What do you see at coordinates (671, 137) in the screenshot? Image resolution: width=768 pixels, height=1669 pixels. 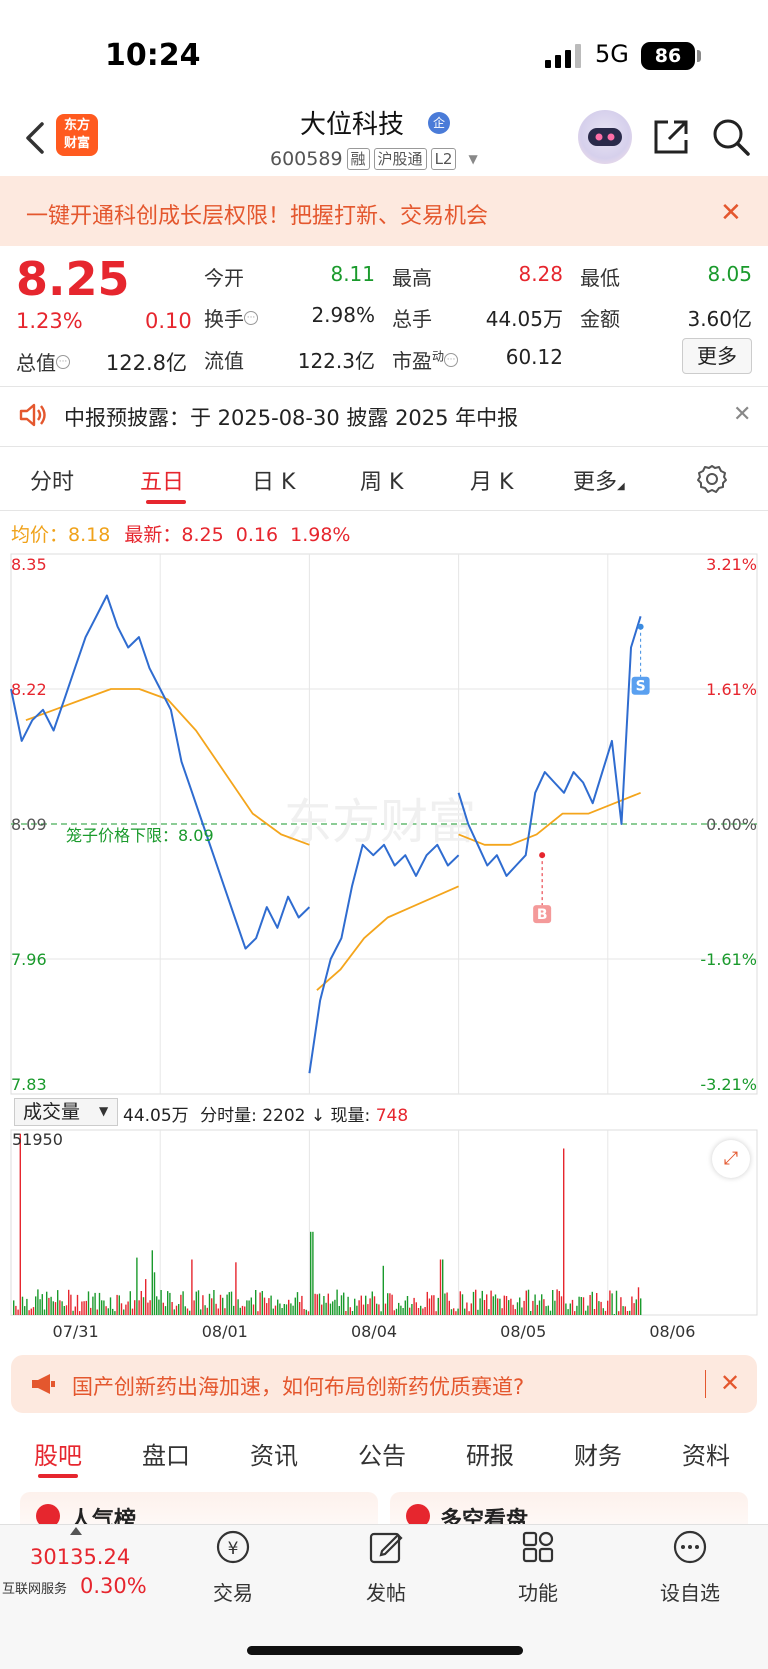 I see `share-icon` at bounding box center [671, 137].